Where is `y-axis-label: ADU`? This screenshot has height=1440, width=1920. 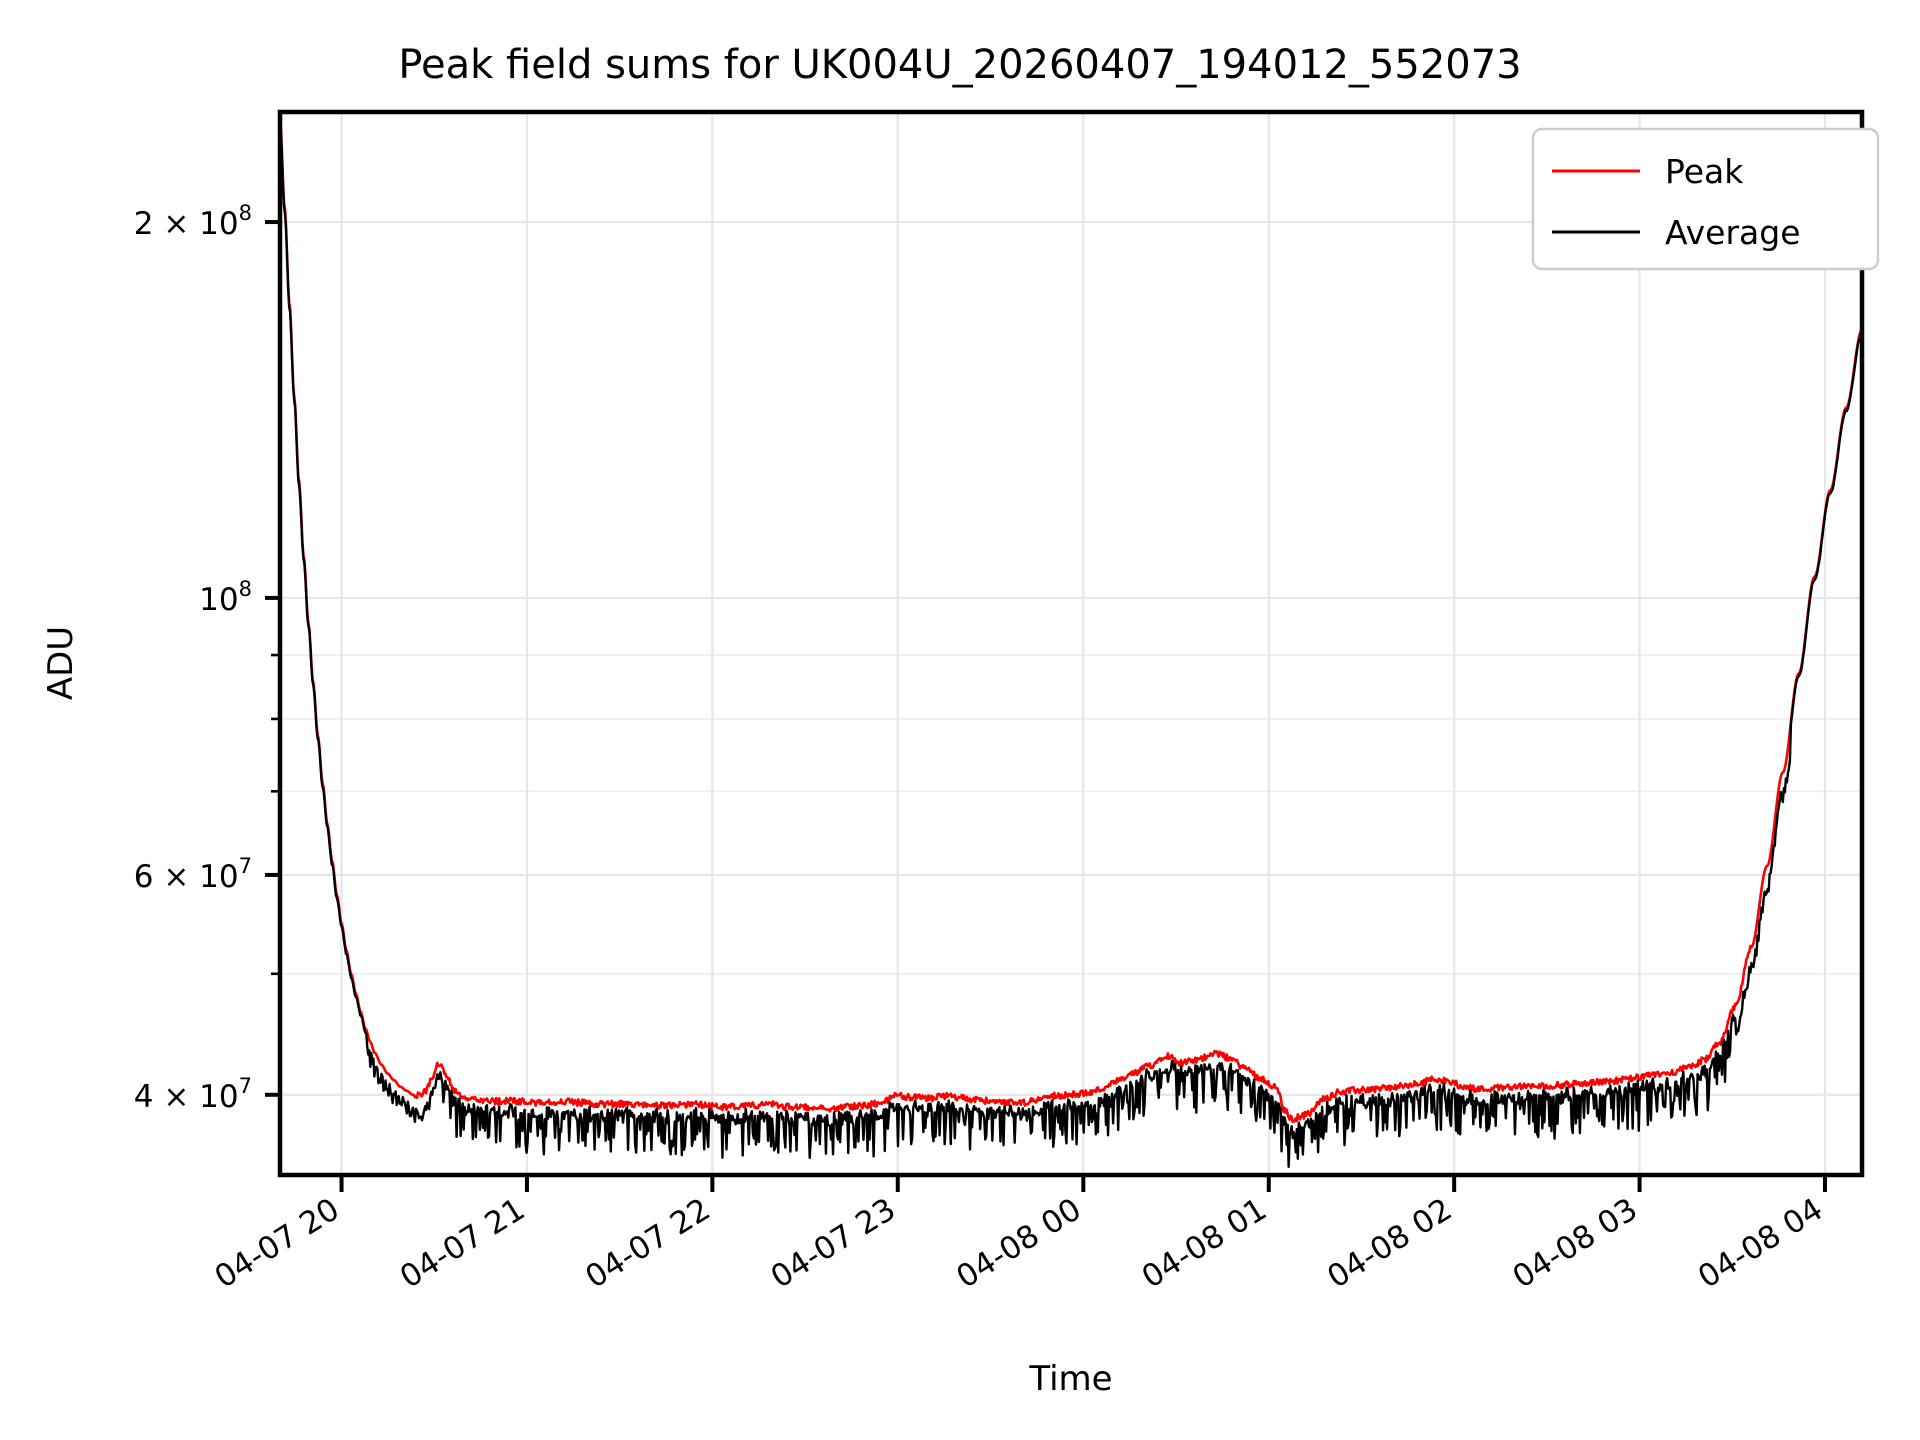 y-axis-label: ADU is located at coordinates (61, 663).